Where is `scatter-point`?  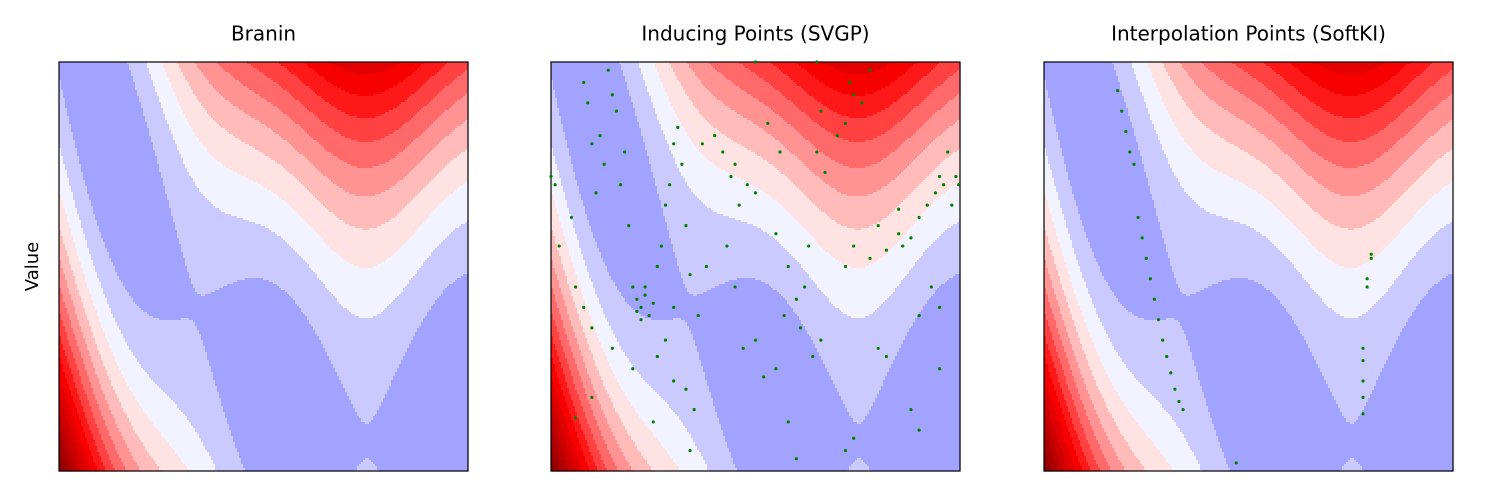
scatter-point is located at coordinates (641, 307).